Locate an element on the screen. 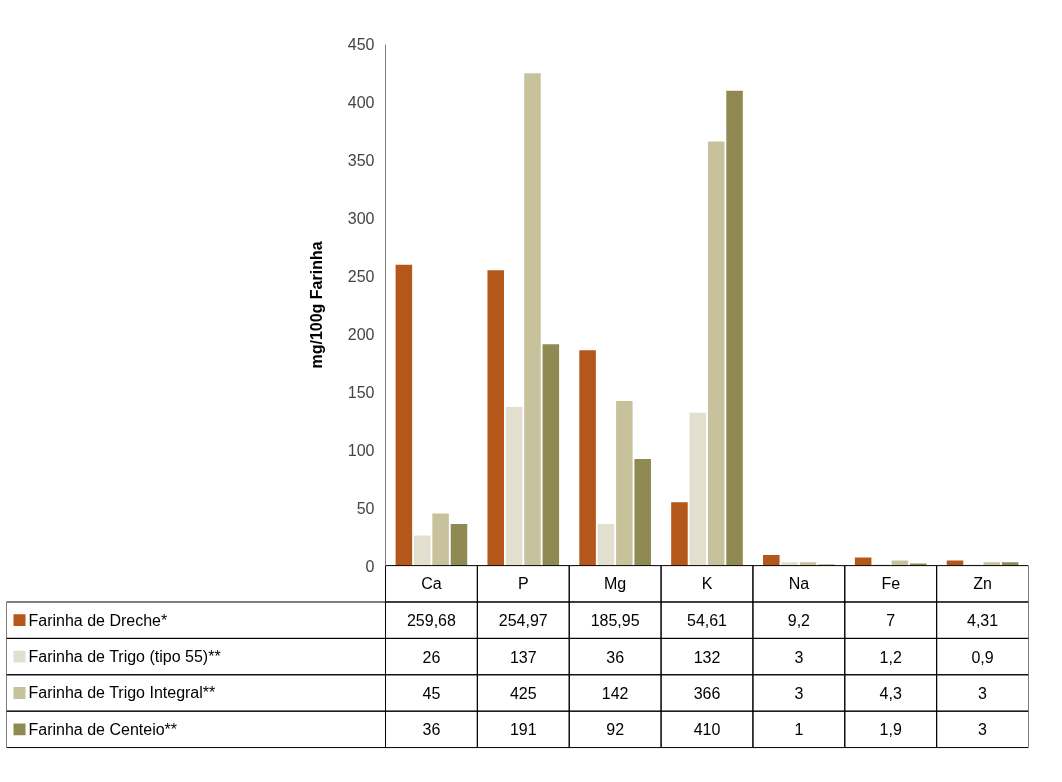 This screenshot has width=1062, height=782. data-label: 1 is located at coordinates (799, 730).